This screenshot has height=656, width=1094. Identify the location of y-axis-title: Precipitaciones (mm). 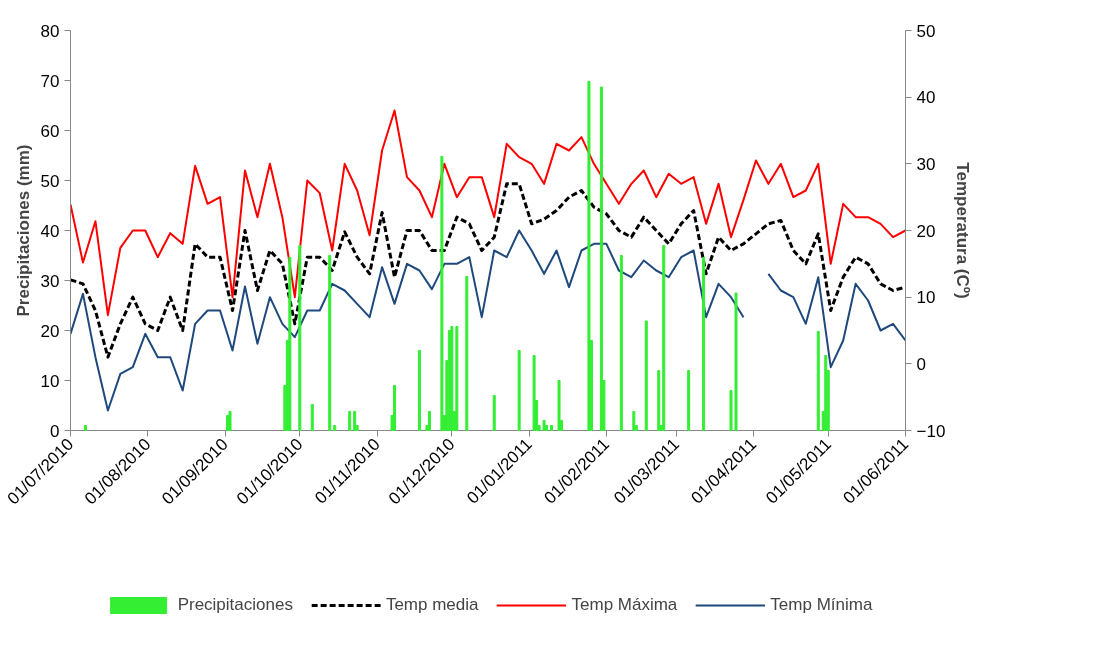
(23, 230).